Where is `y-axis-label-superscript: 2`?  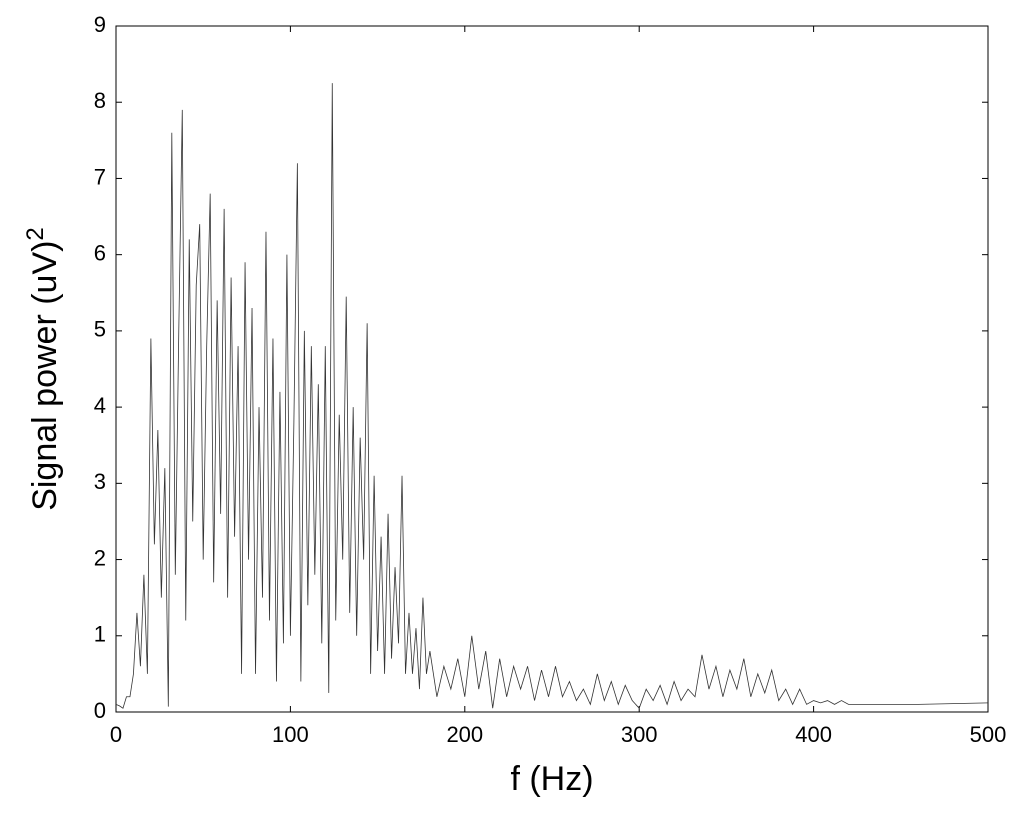
y-axis-label-superscript: 2 is located at coordinates (35, 233).